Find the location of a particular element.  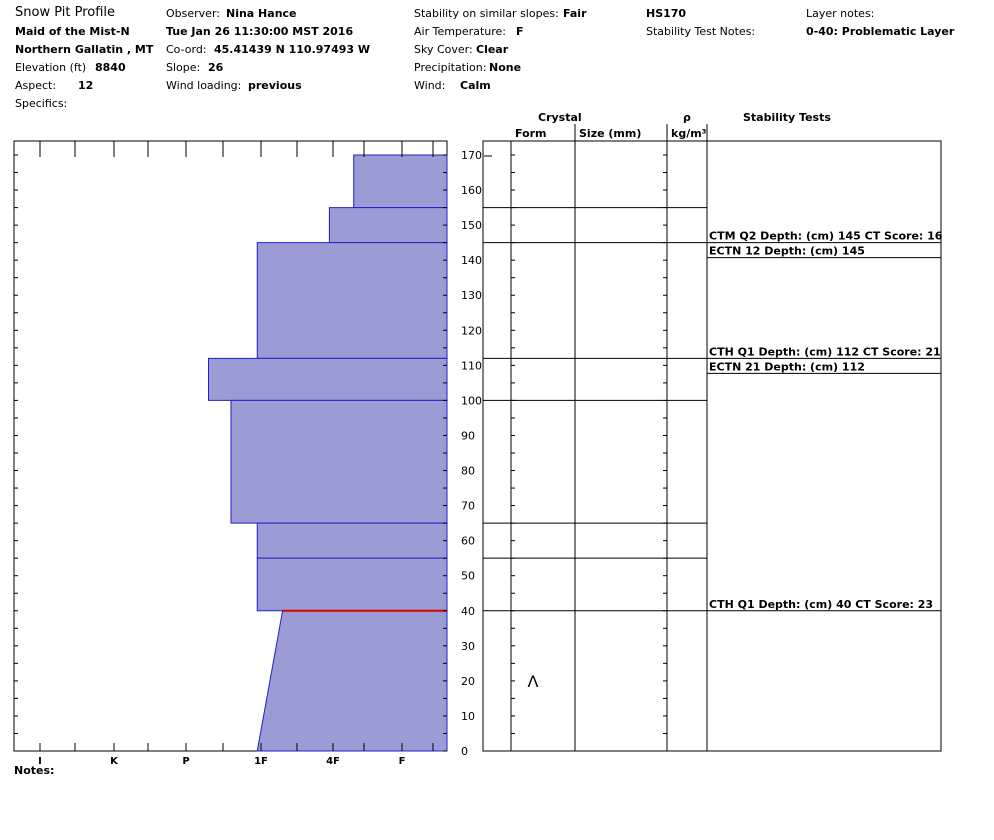

depth-tick-label: 80 is located at coordinates (468, 471).